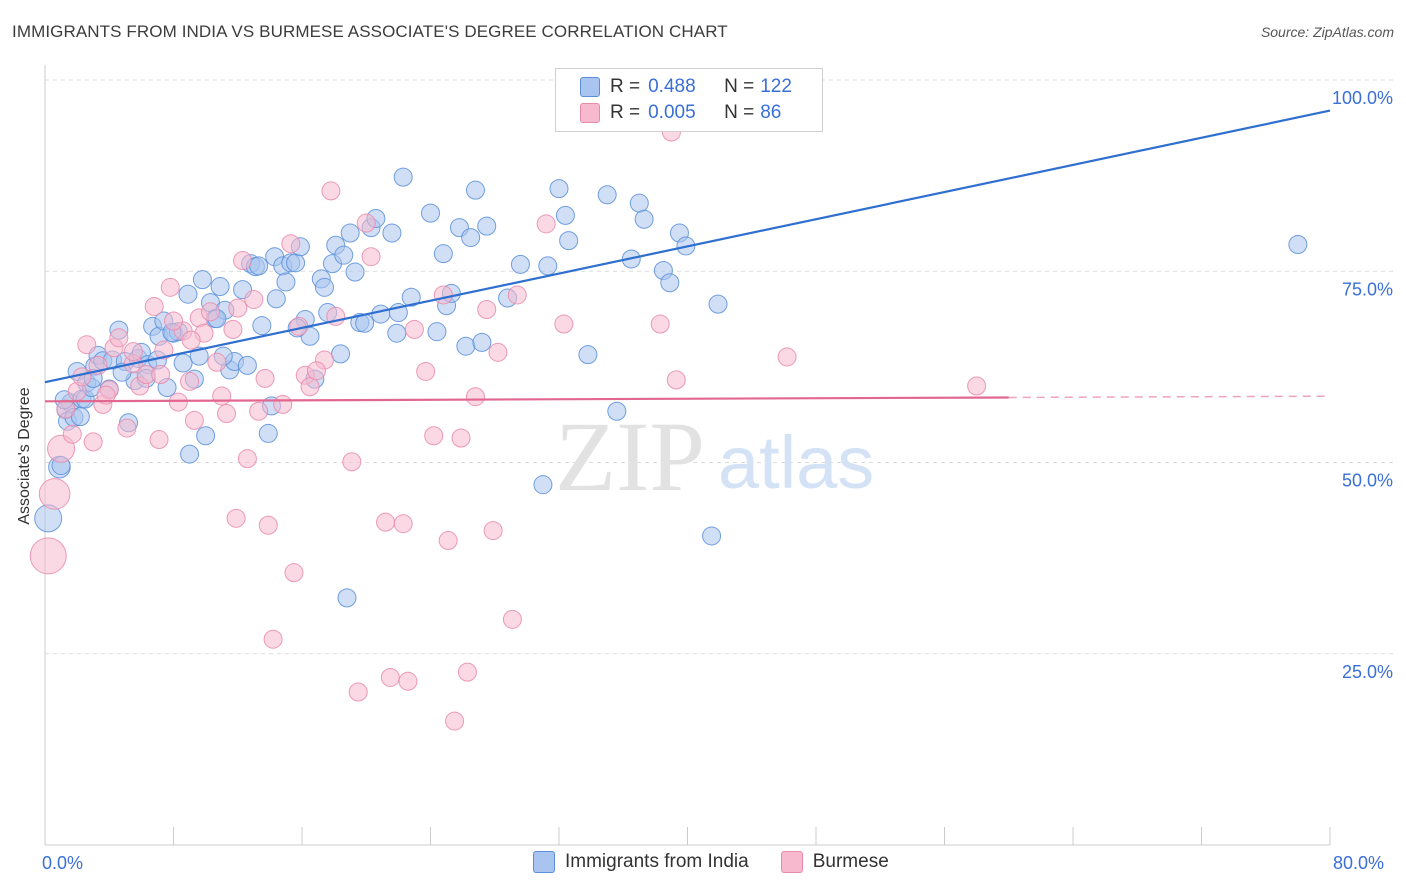  Describe the element at coordinates (739, 86) in the screenshot. I see `n-label: N =` at that location.